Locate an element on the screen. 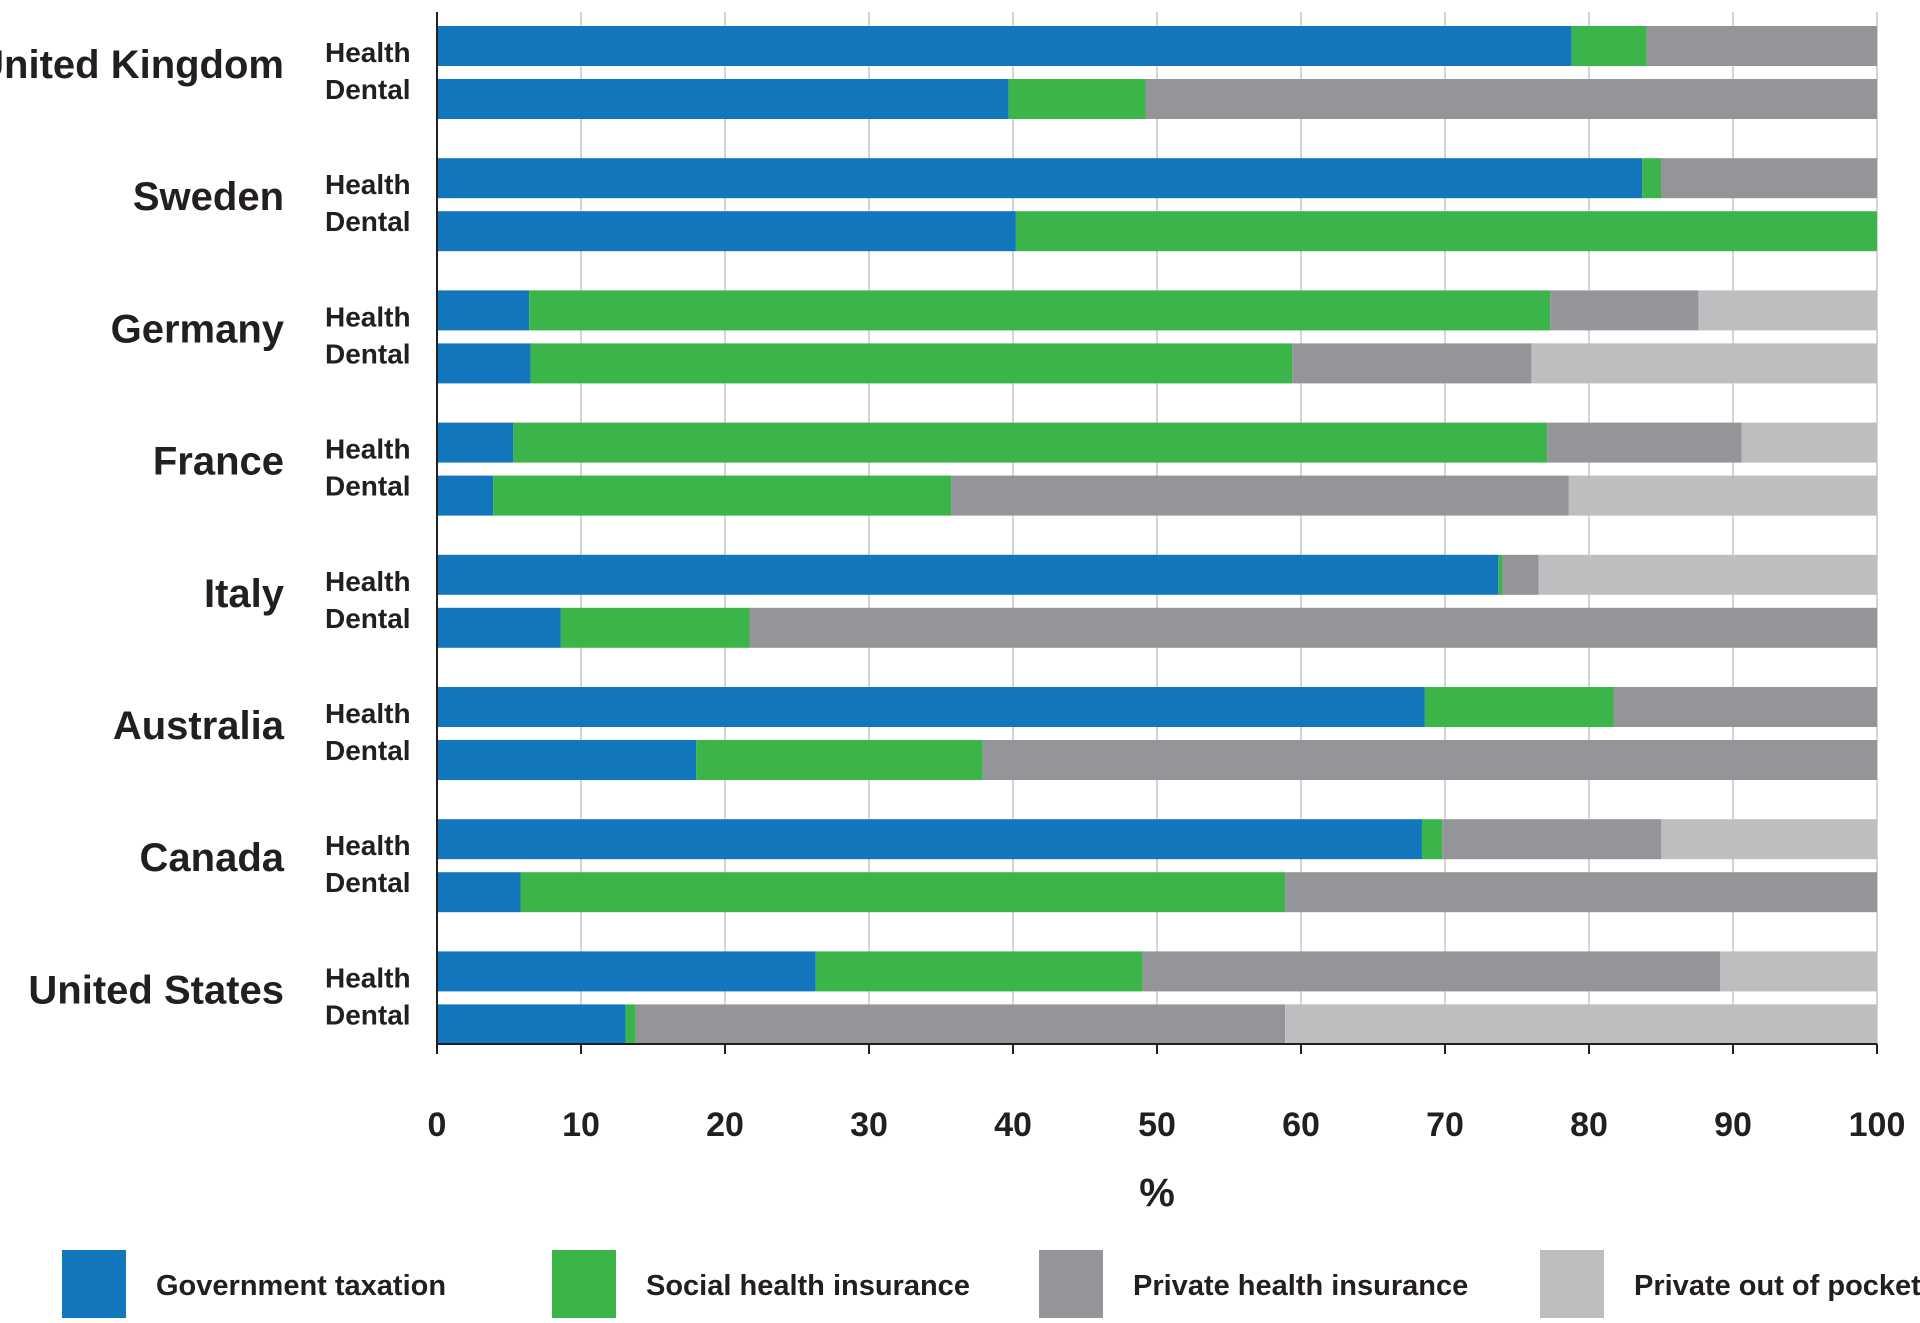 The image size is (1920, 1323). legend-label-social-health-insurance: Social health insurance is located at coordinates (808, 1286).